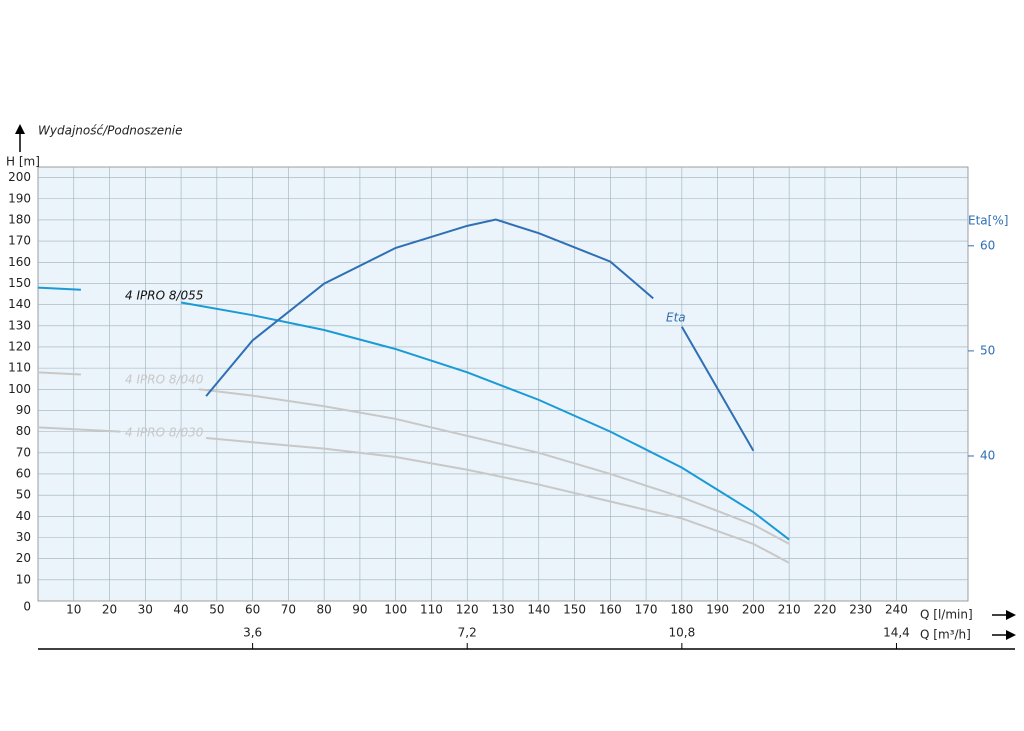  Describe the element at coordinates (145, 610) in the screenshot. I see `x-tick-label: 30` at that location.